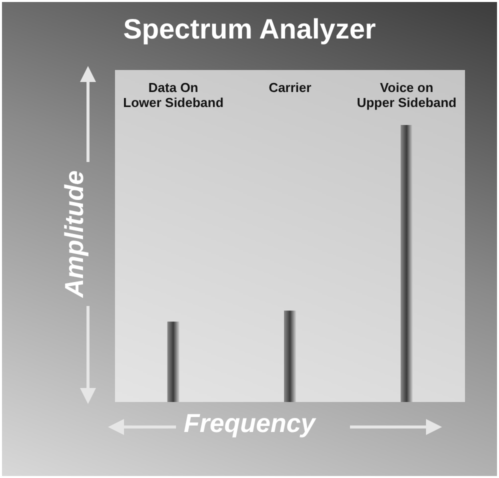 The image size is (499, 478). I want to click on y-axis-title: Amplitude, so click(74, 234).